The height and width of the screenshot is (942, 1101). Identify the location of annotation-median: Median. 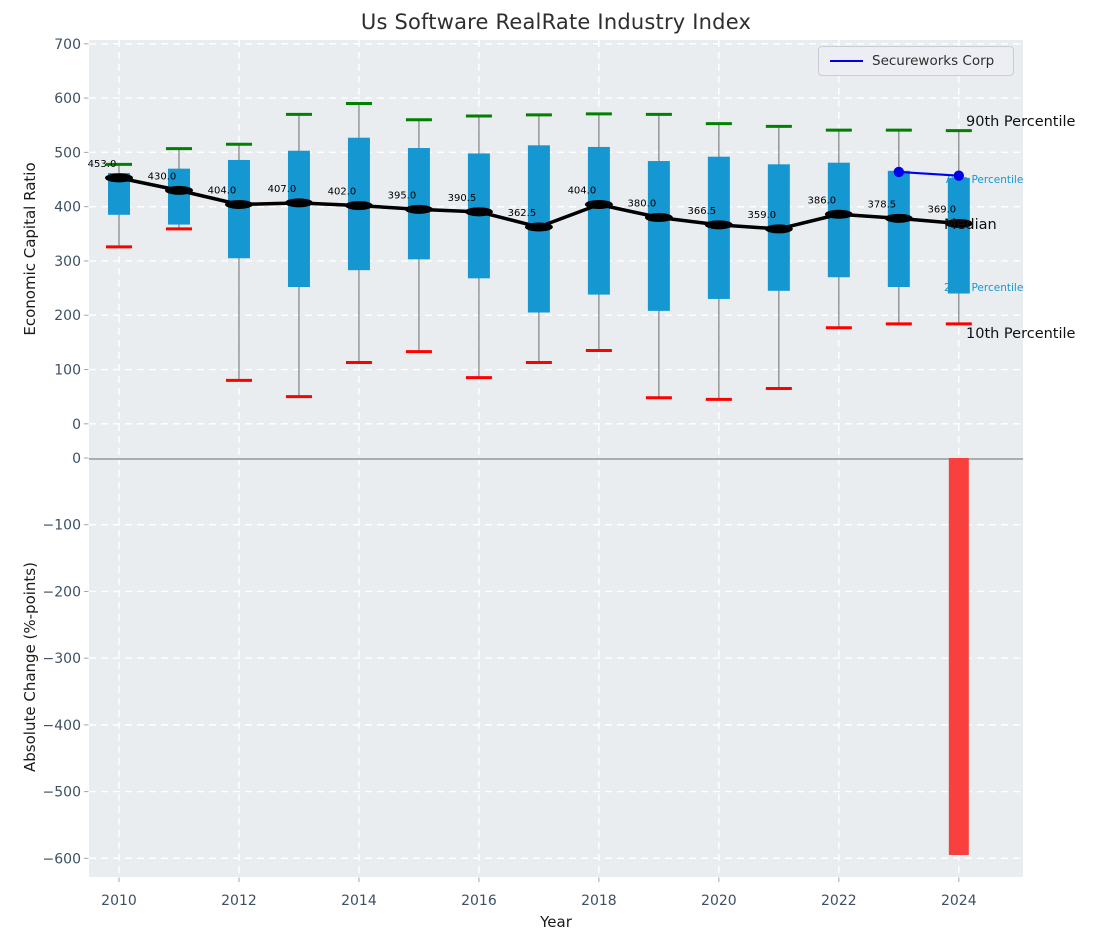
(970, 225).